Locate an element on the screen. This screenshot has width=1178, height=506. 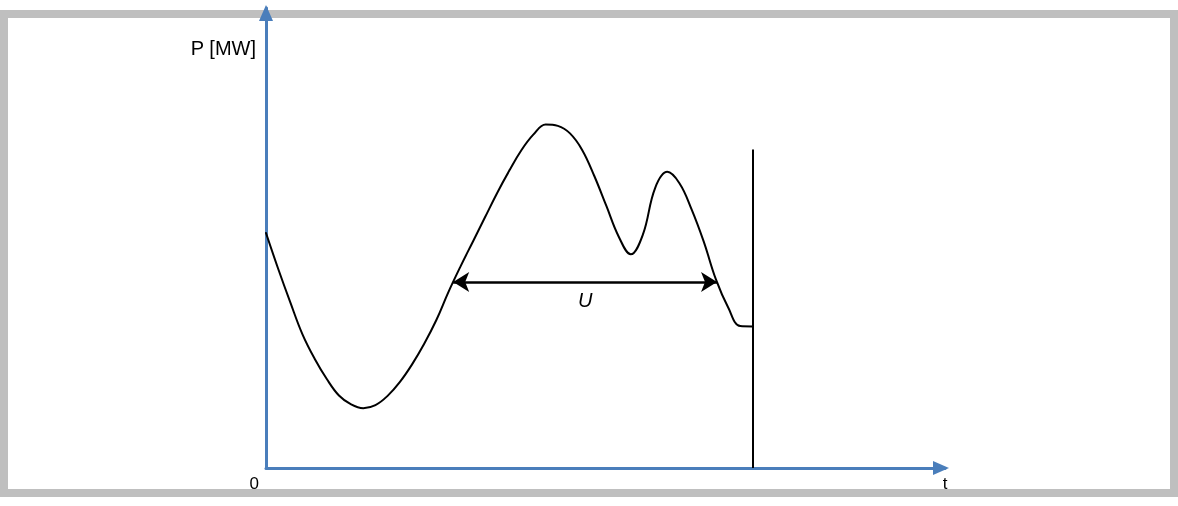
annotation: U is located at coordinates (585, 299).